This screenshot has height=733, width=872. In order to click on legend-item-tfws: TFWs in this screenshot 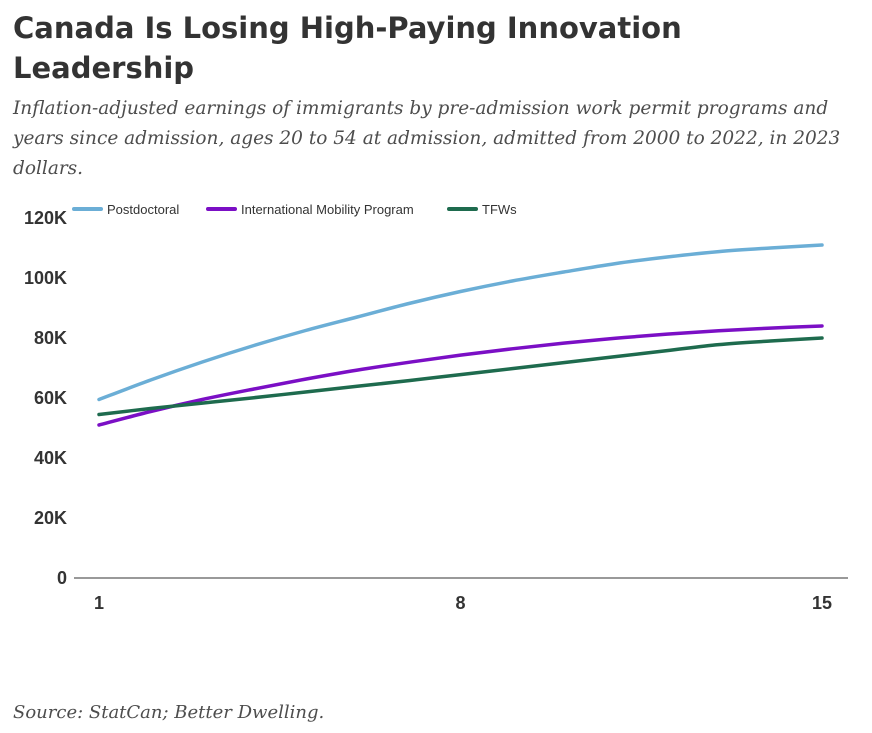, I will do `click(482, 209)`.